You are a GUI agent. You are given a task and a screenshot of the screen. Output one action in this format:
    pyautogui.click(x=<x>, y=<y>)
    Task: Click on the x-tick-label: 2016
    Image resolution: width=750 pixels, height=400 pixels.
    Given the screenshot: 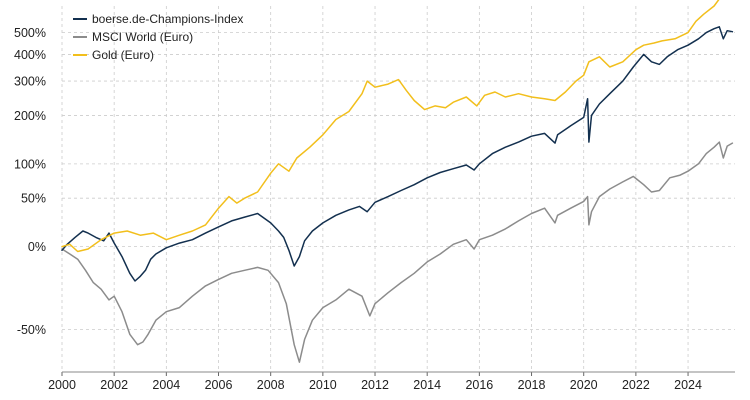 What is the action you would take?
    pyautogui.click(x=479, y=385)
    